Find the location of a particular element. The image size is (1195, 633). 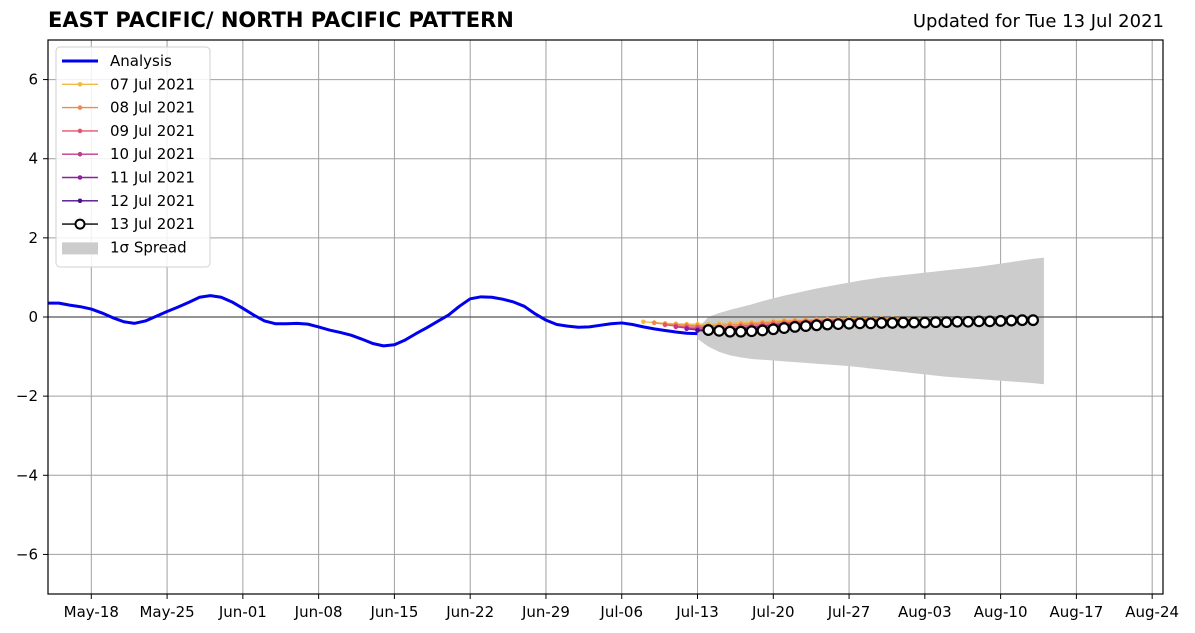

legend-label: 09 Jul 2021 is located at coordinates (152, 131).